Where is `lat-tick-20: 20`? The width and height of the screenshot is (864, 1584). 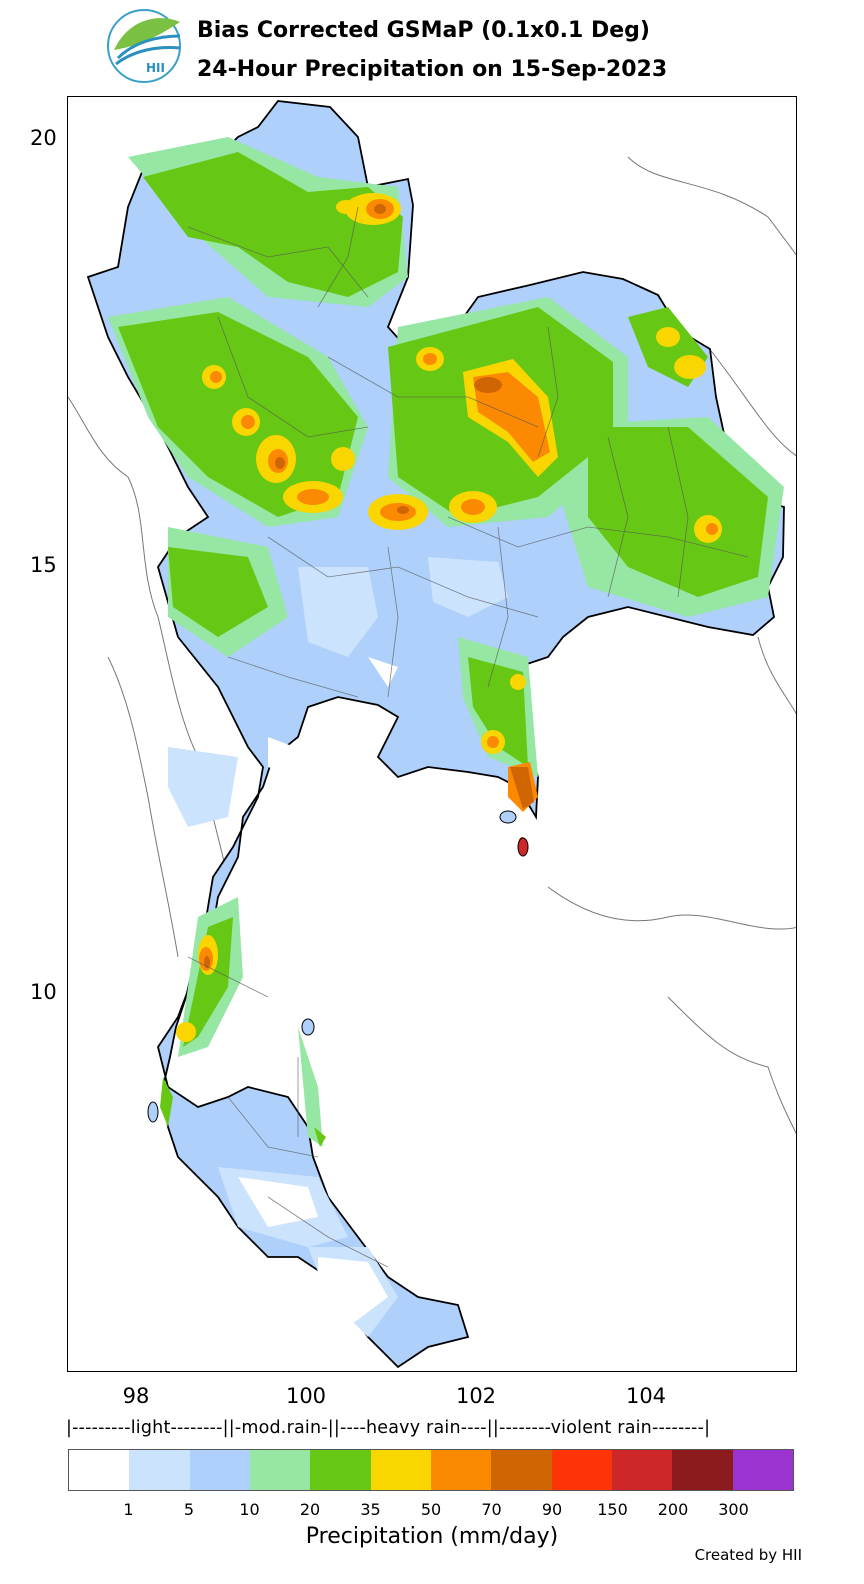 lat-tick-20: 20 is located at coordinates (43, 138).